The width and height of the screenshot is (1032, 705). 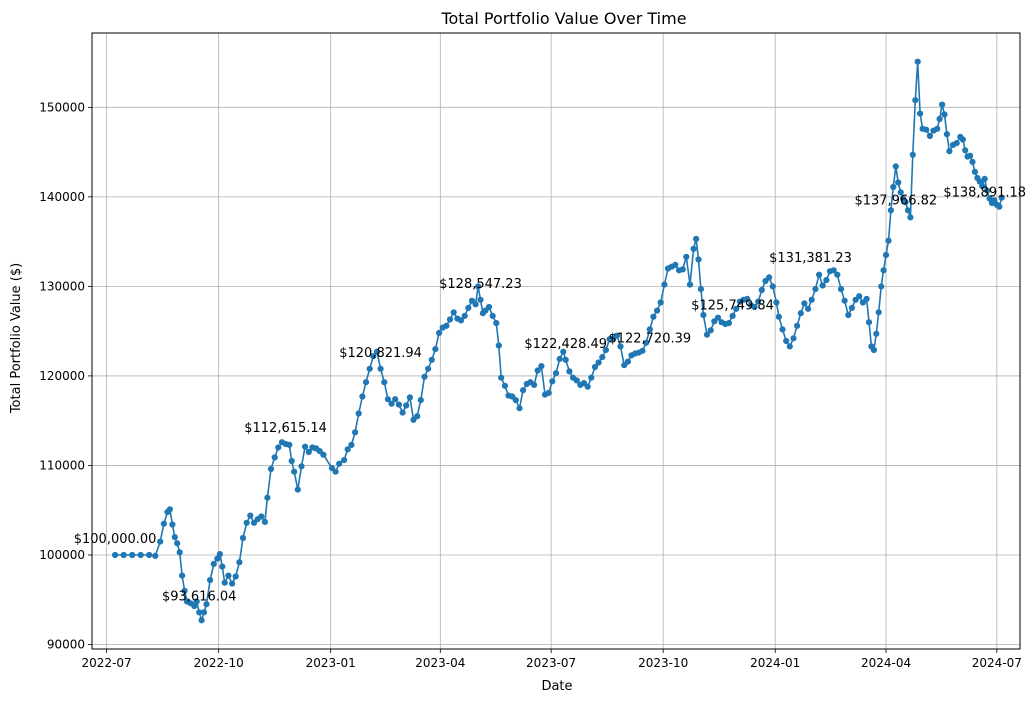 What do you see at coordinates (565, 344) in the screenshot?
I see `annotation-label: $122,428.49` at bounding box center [565, 344].